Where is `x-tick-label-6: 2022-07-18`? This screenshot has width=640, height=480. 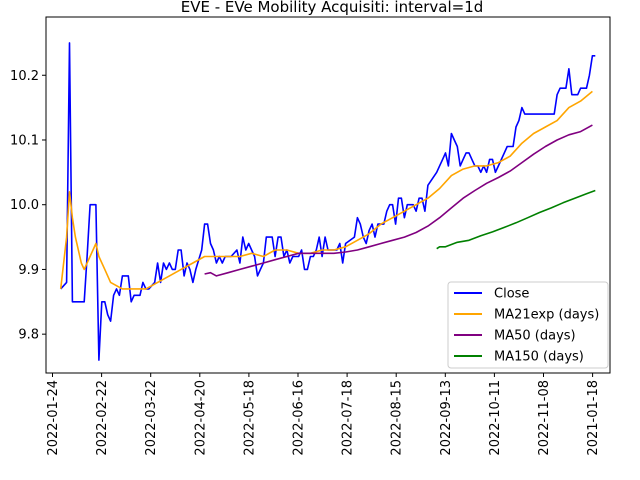
x-tick-label-6: 2022-07-18 is located at coordinates (348, 418).